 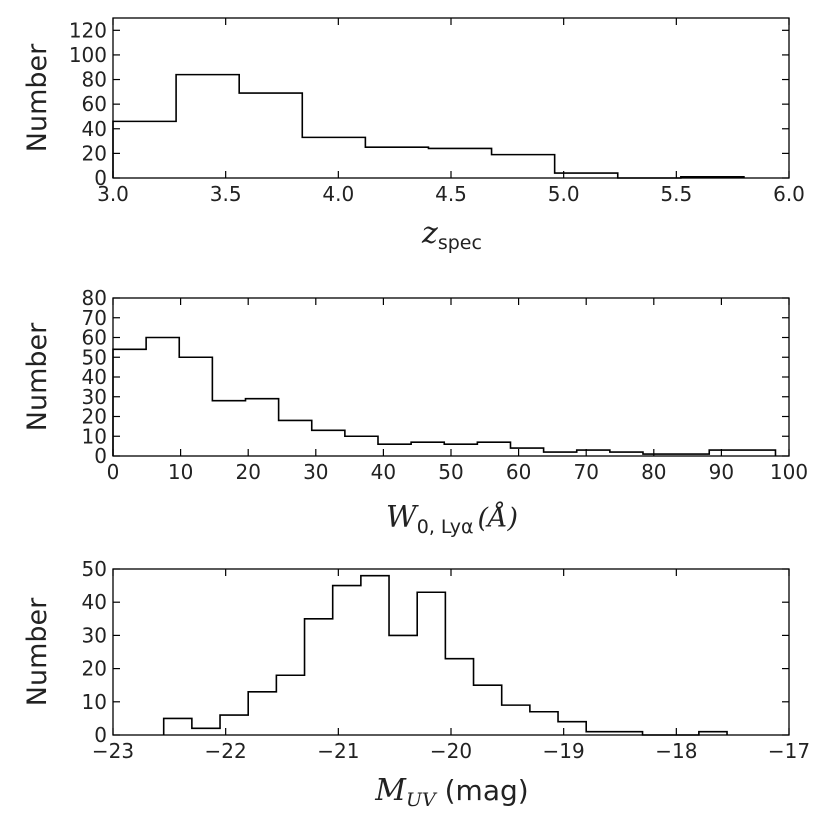 I want to click on ew-lya-xtick-label: 60, so click(x=518, y=472).